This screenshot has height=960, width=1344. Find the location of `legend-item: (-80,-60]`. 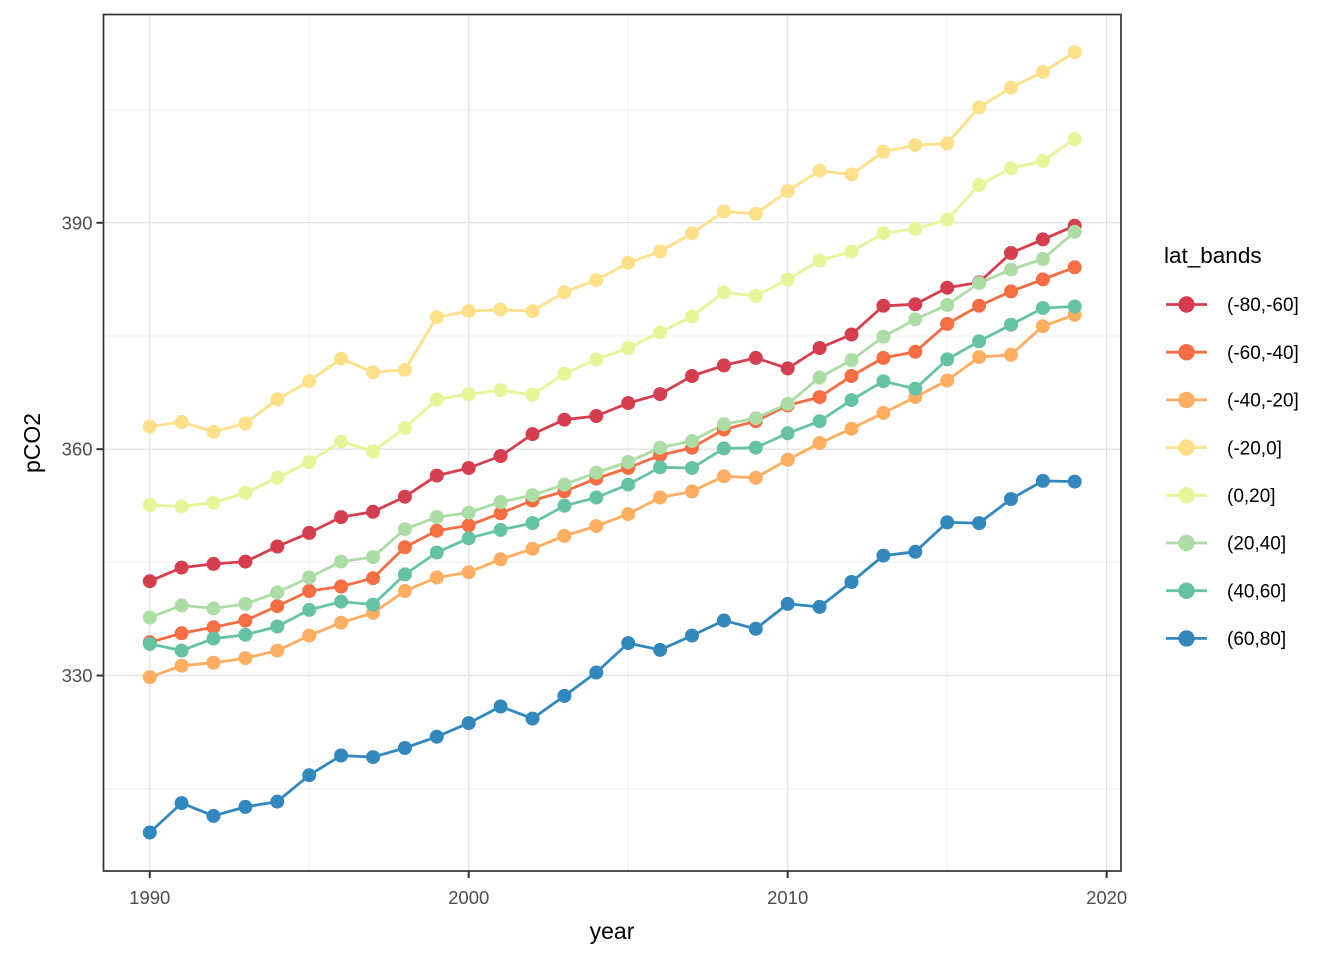

legend-item: (-80,-60] is located at coordinates (1232, 305).